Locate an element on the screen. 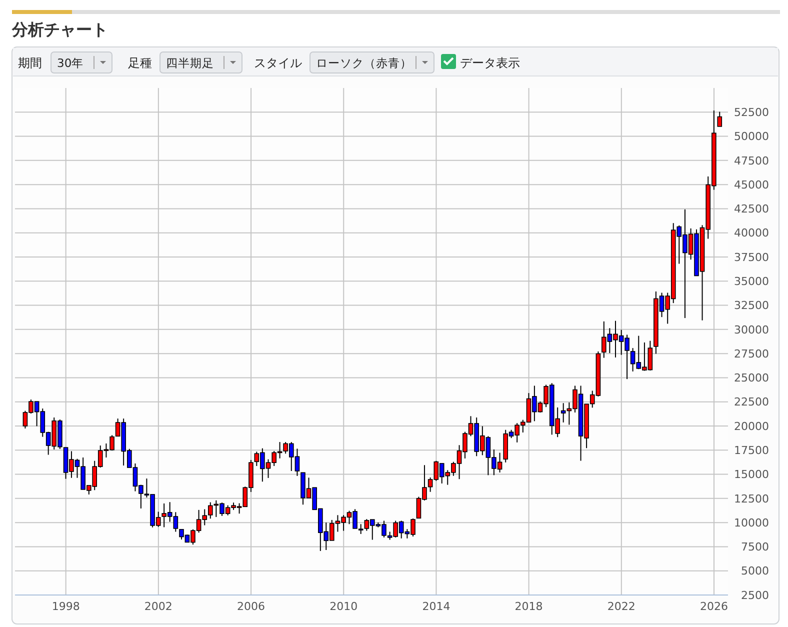 The height and width of the screenshot is (627, 788). y-tick-label: 47500 is located at coordinates (751, 161).